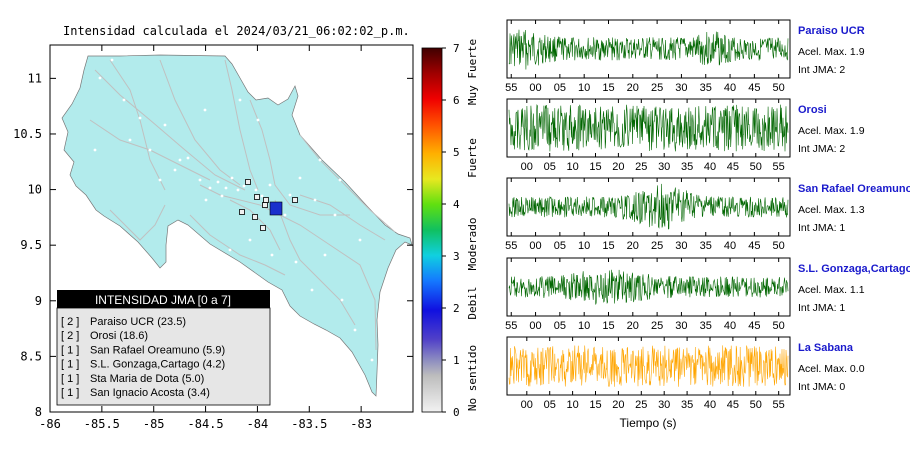 This screenshot has height=460, width=910. What do you see at coordinates (119, 336) in the screenshot?
I see `legend-item-name: Orosi (18.6)` at bounding box center [119, 336].